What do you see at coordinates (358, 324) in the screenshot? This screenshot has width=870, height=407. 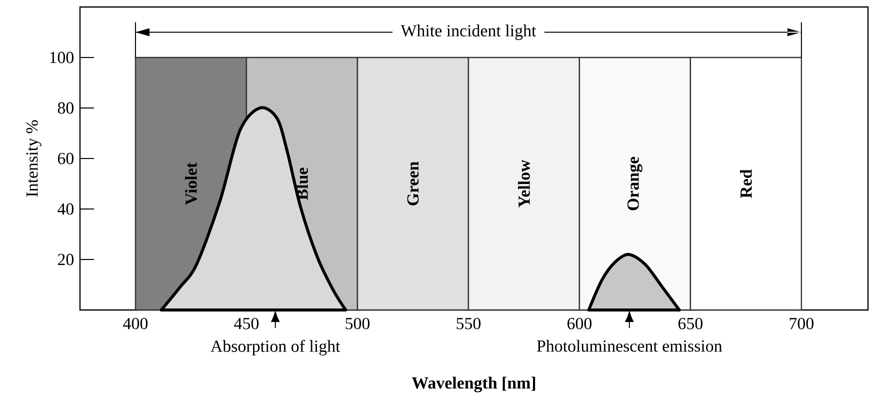 I see `x-tick-label: 500` at bounding box center [358, 324].